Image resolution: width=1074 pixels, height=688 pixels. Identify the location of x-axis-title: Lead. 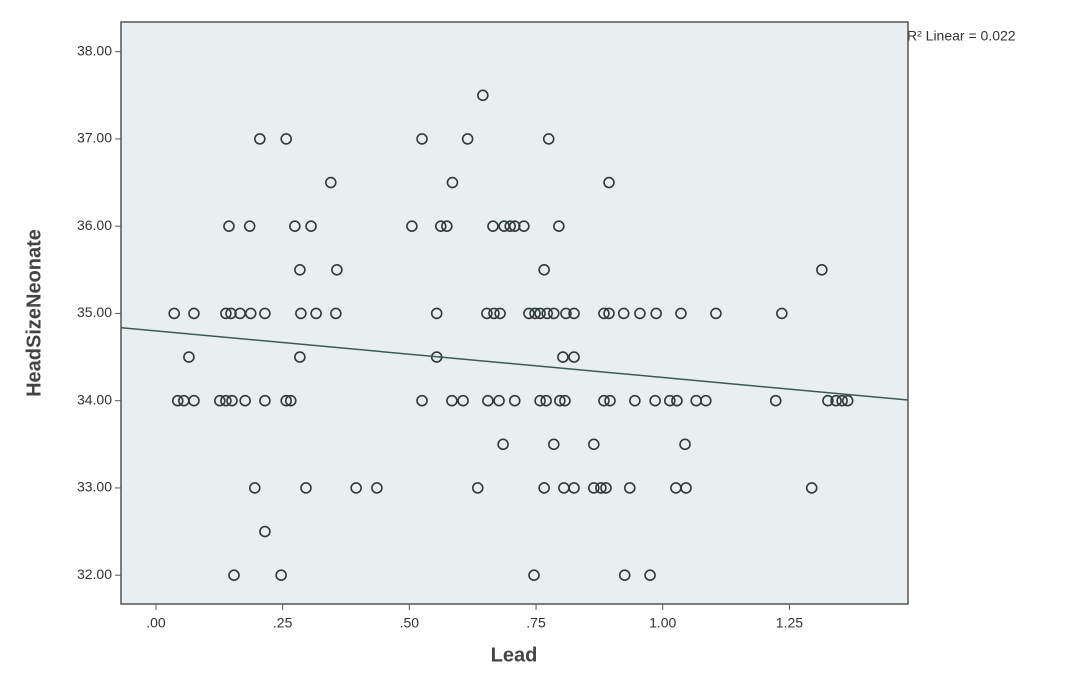
(514, 655).